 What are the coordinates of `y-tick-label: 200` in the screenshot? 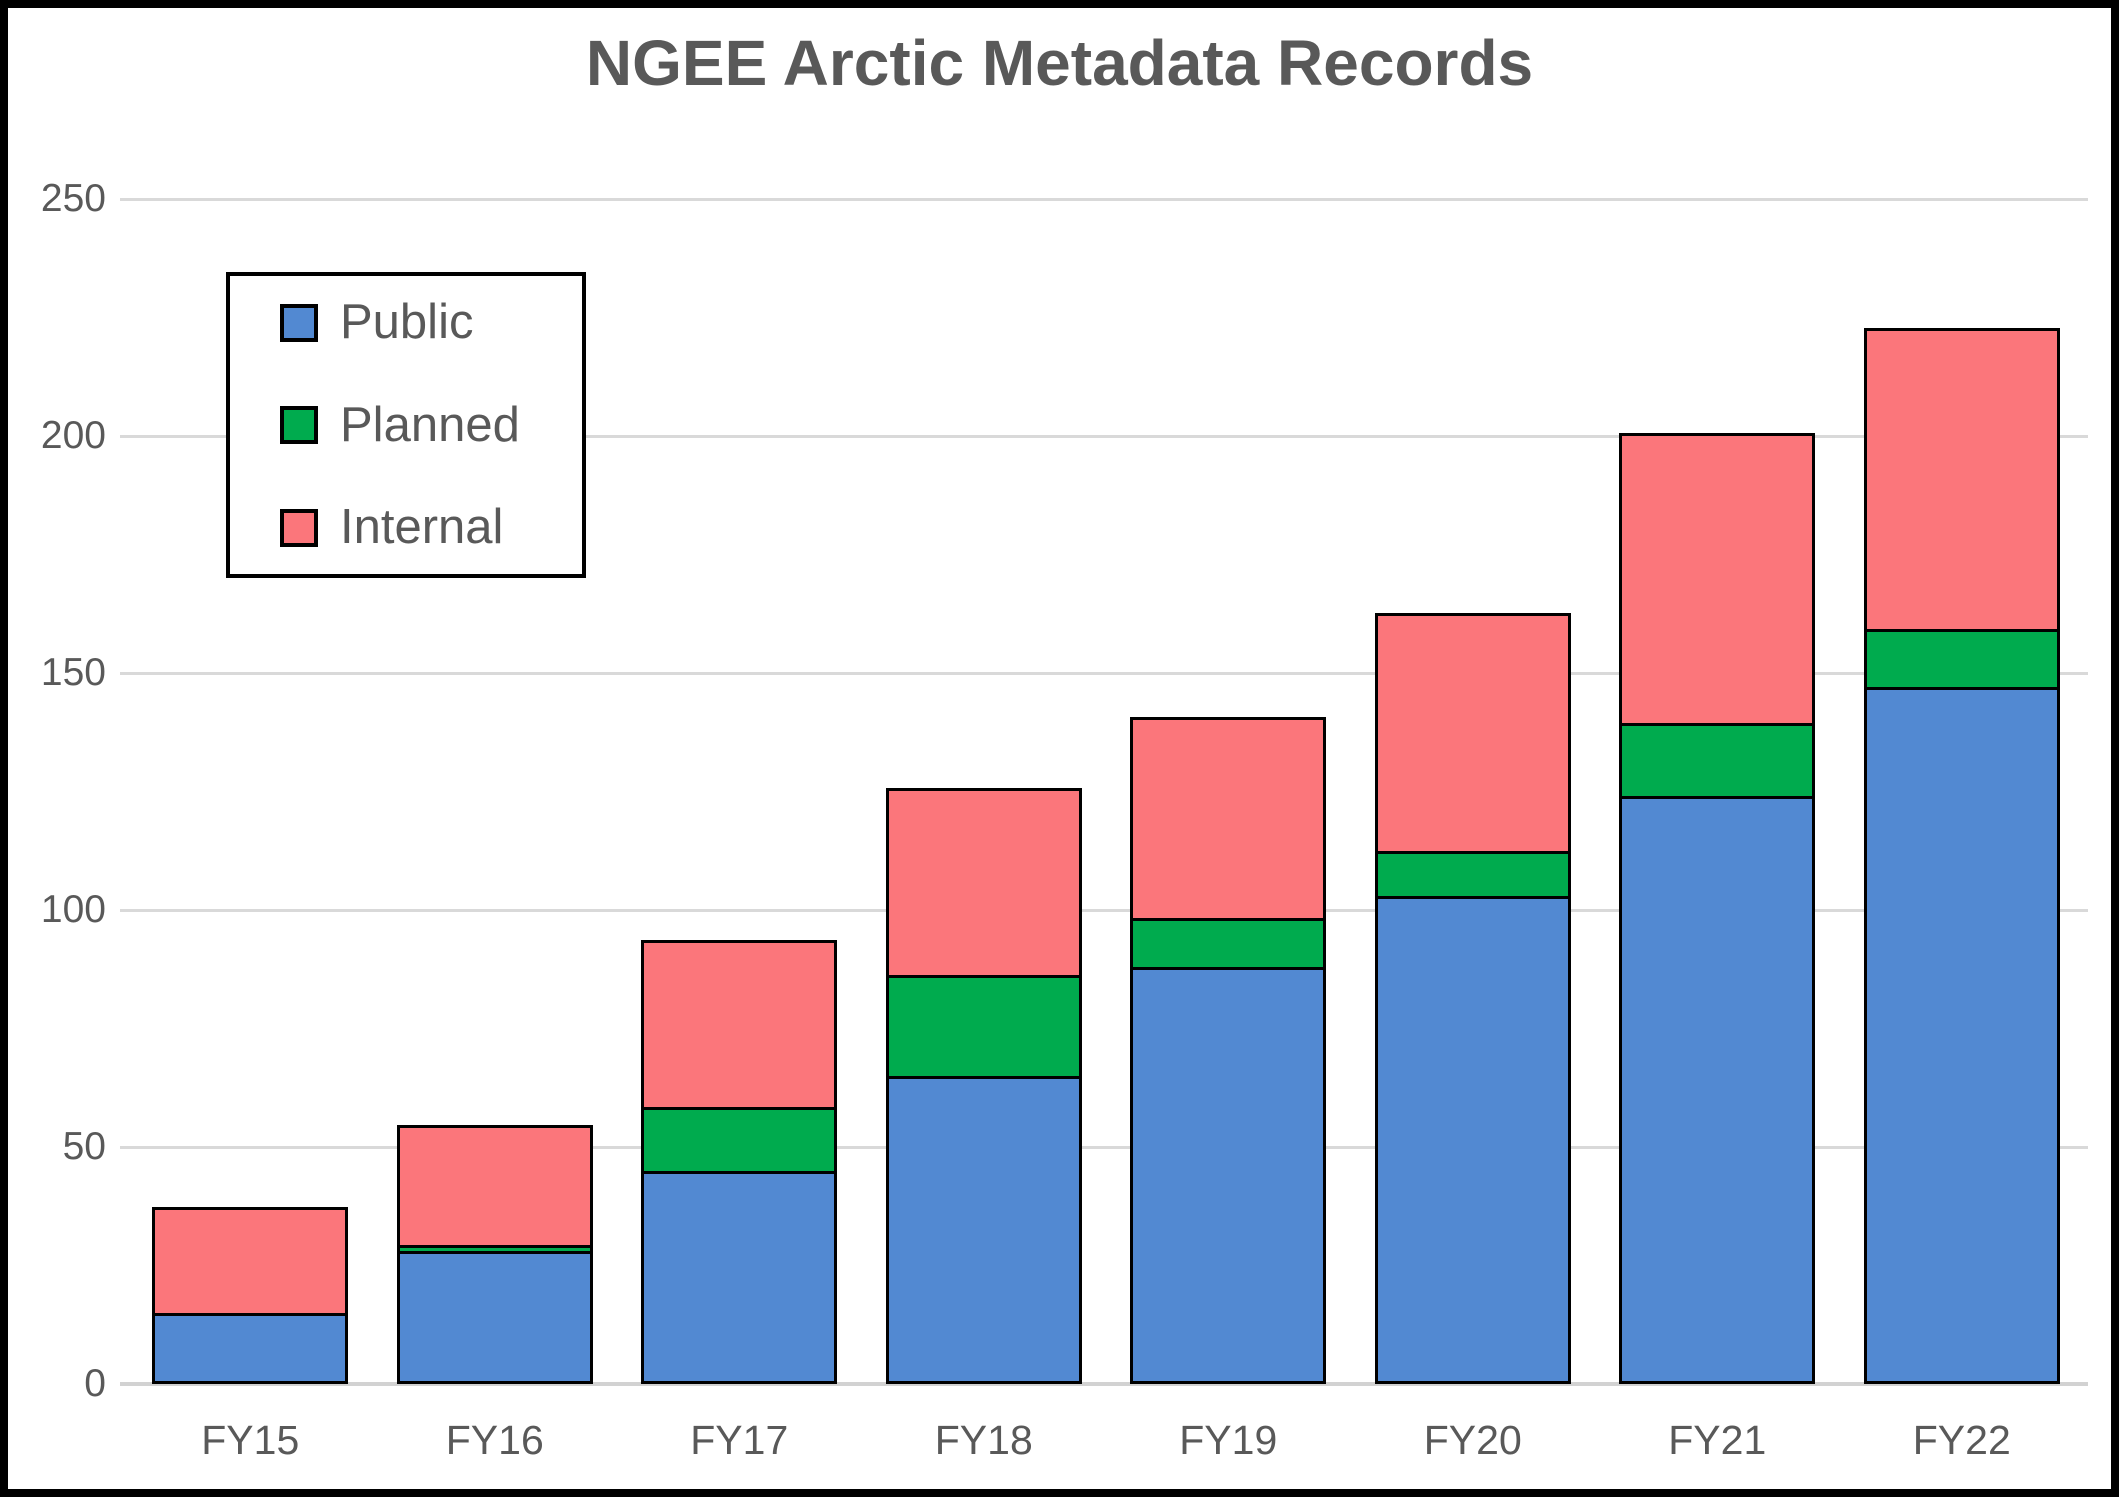 It's located at (73, 435).